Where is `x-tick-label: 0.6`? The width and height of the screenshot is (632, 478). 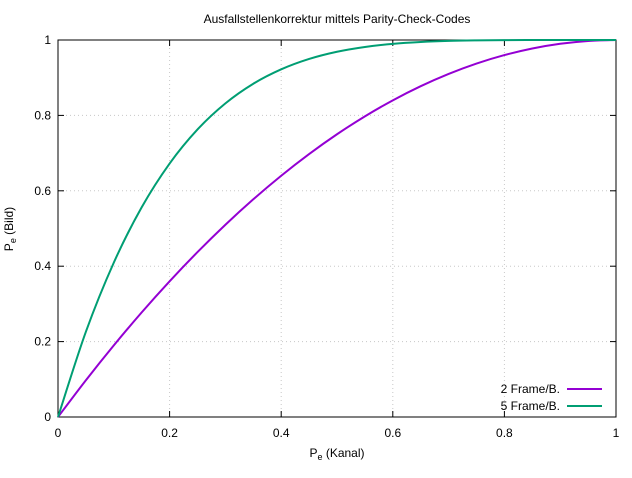
x-tick-label: 0.6 is located at coordinates (392, 433).